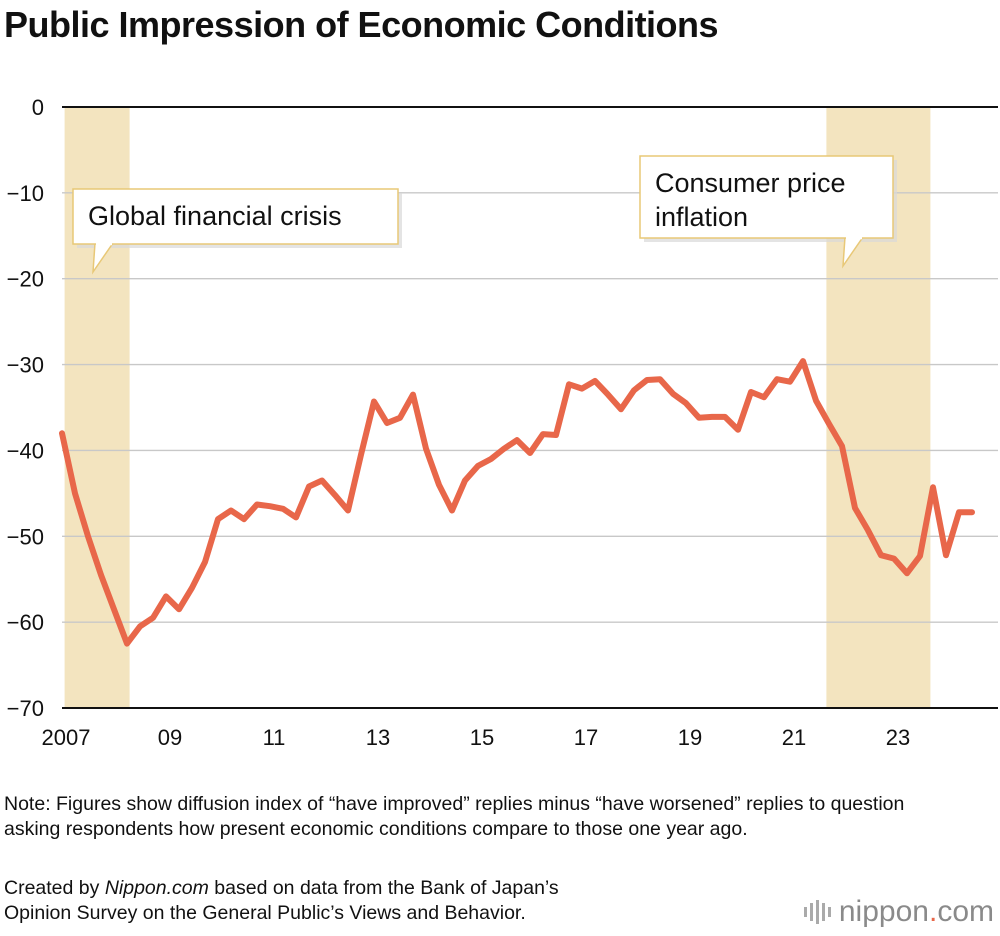 The height and width of the screenshot is (936, 1000). What do you see at coordinates (156, 888) in the screenshot?
I see `credit-site: Nippon.com` at bounding box center [156, 888].